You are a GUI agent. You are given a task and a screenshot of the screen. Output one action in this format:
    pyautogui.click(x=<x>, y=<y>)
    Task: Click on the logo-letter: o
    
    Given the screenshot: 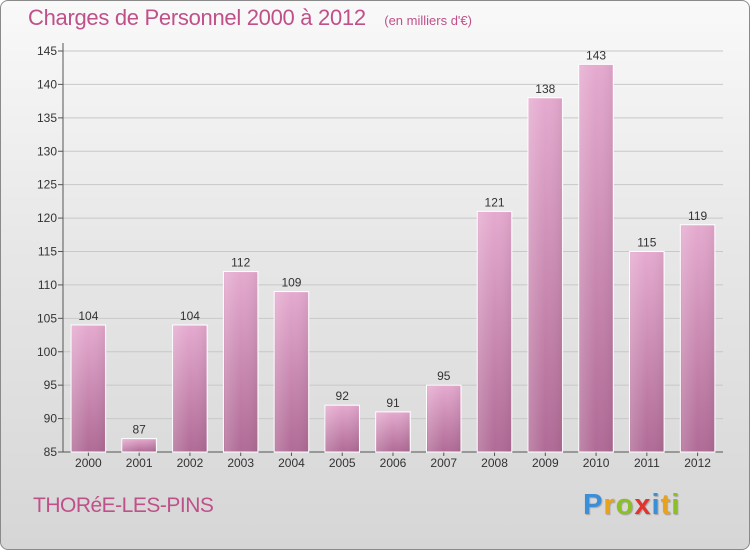 What is the action you would take?
    pyautogui.click(x=625, y=505)
    